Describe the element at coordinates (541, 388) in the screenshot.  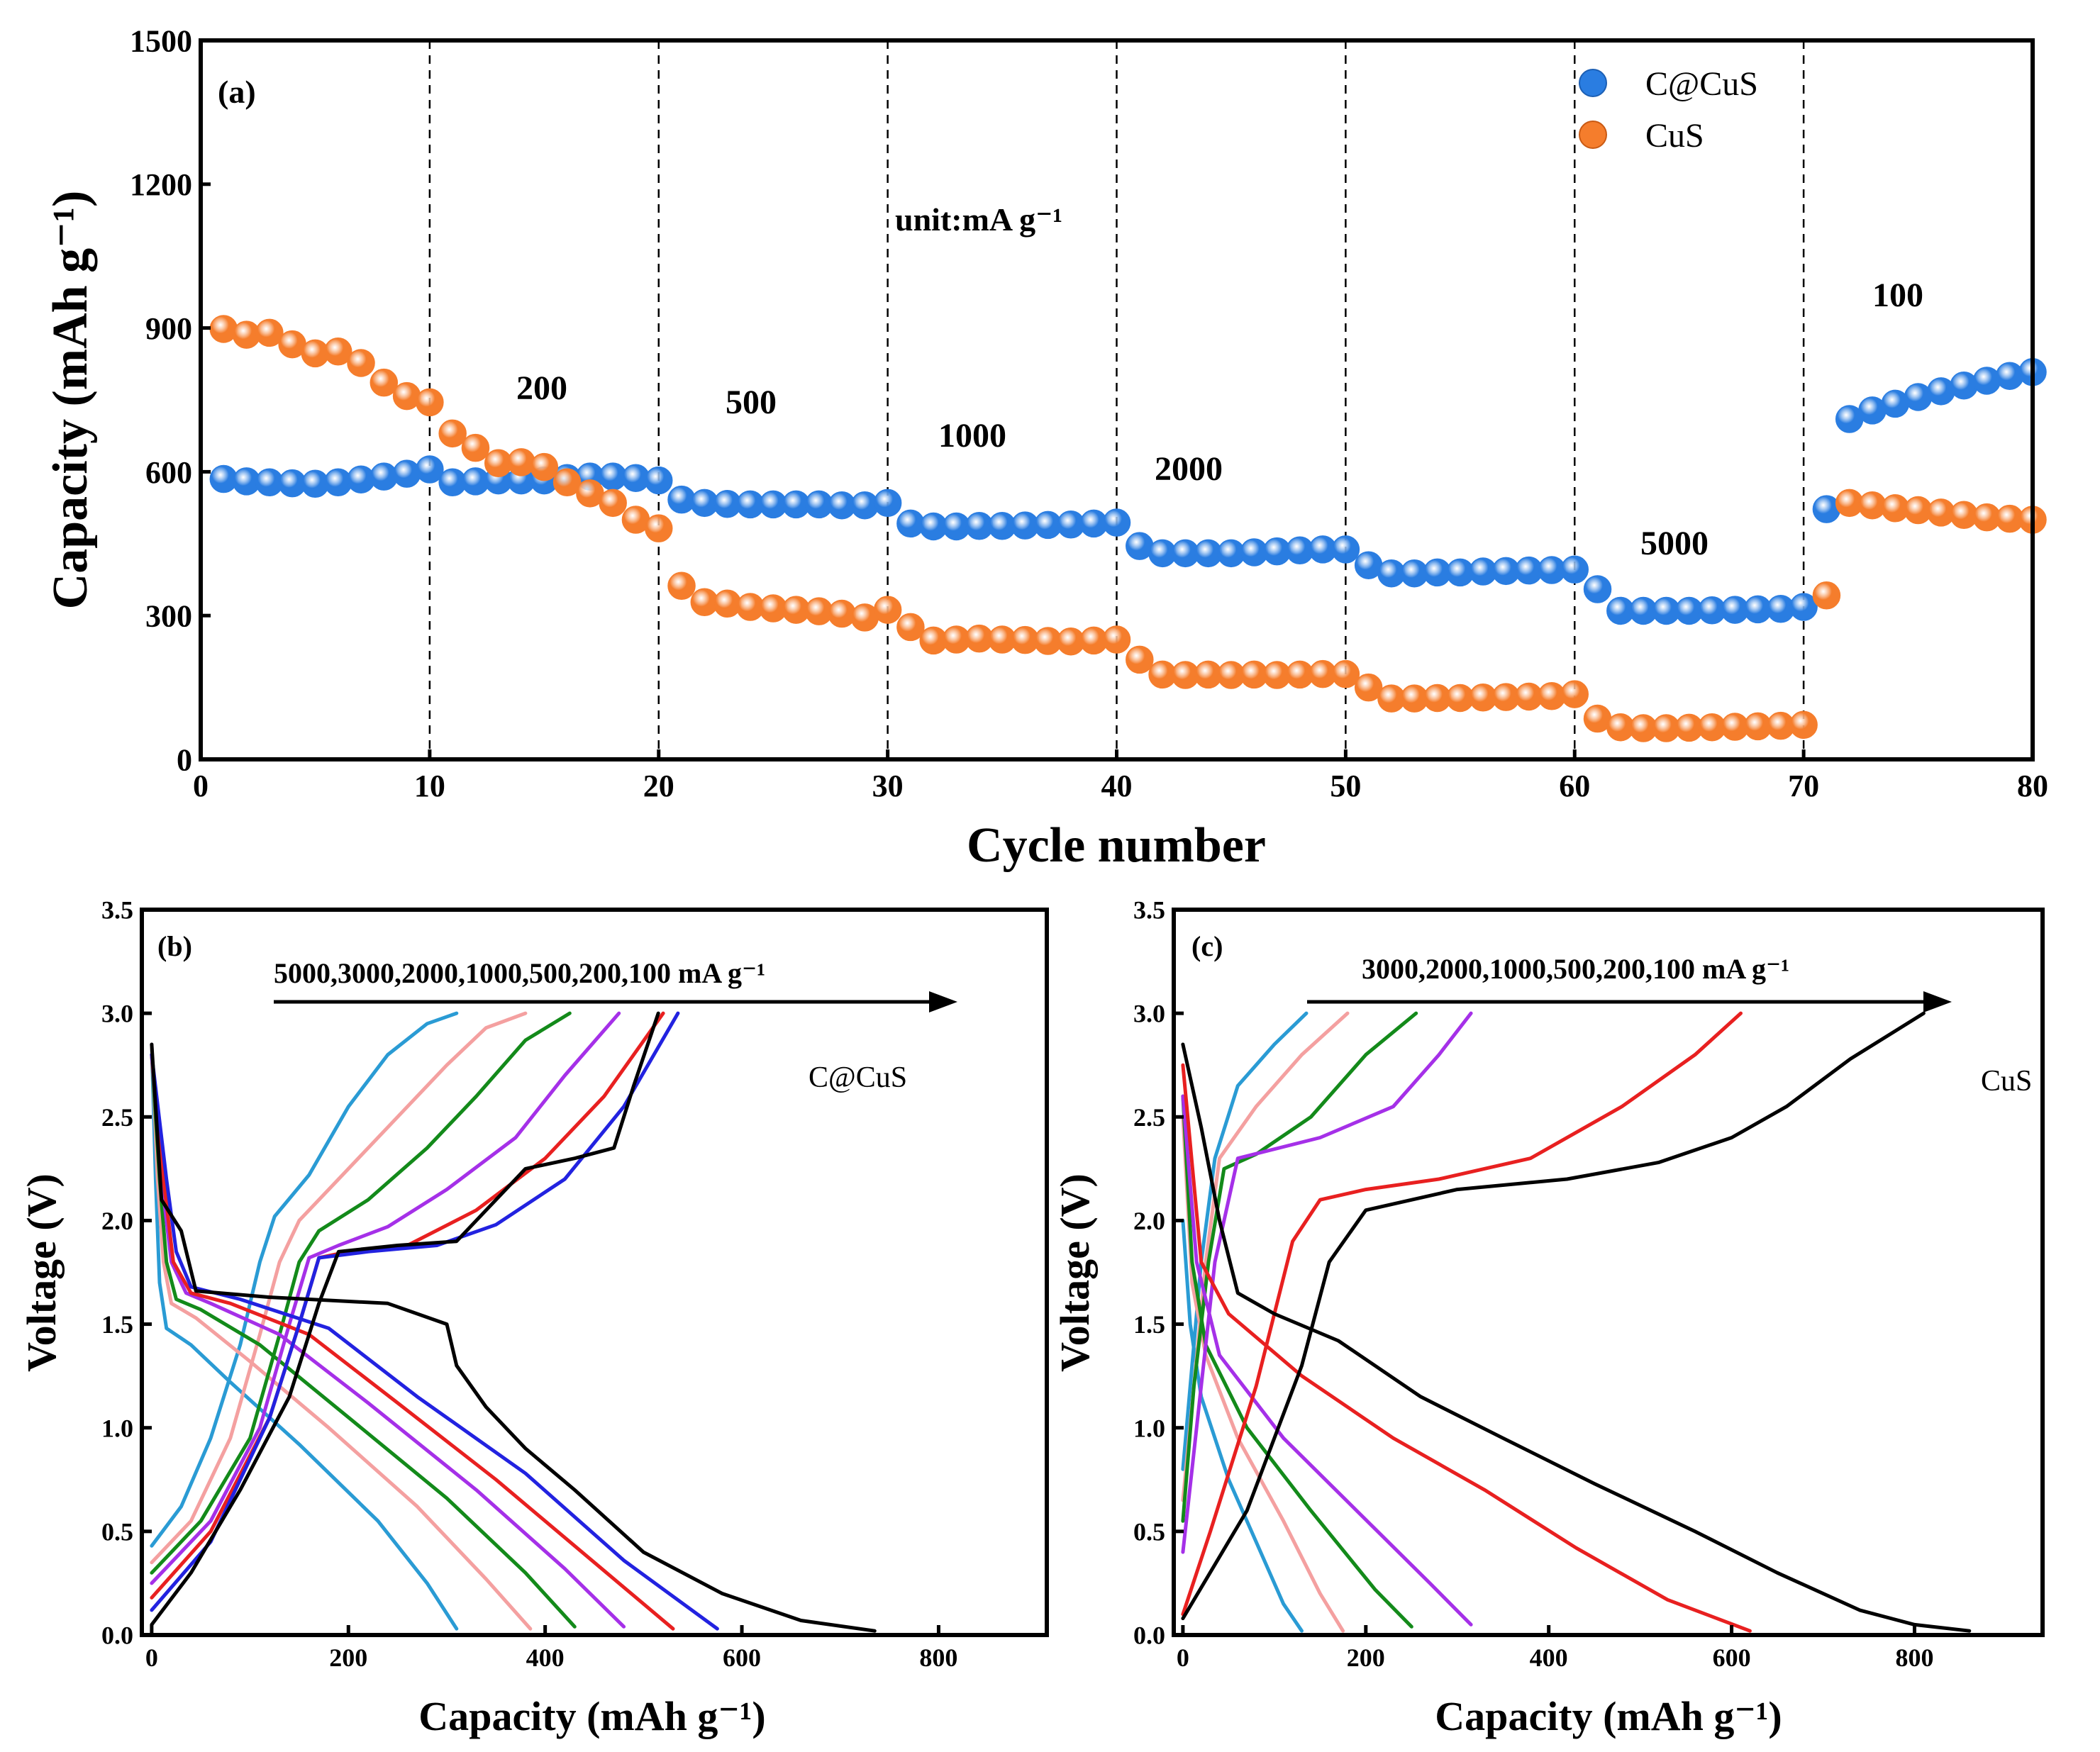
I see `rate-label-200: 200` at that location.